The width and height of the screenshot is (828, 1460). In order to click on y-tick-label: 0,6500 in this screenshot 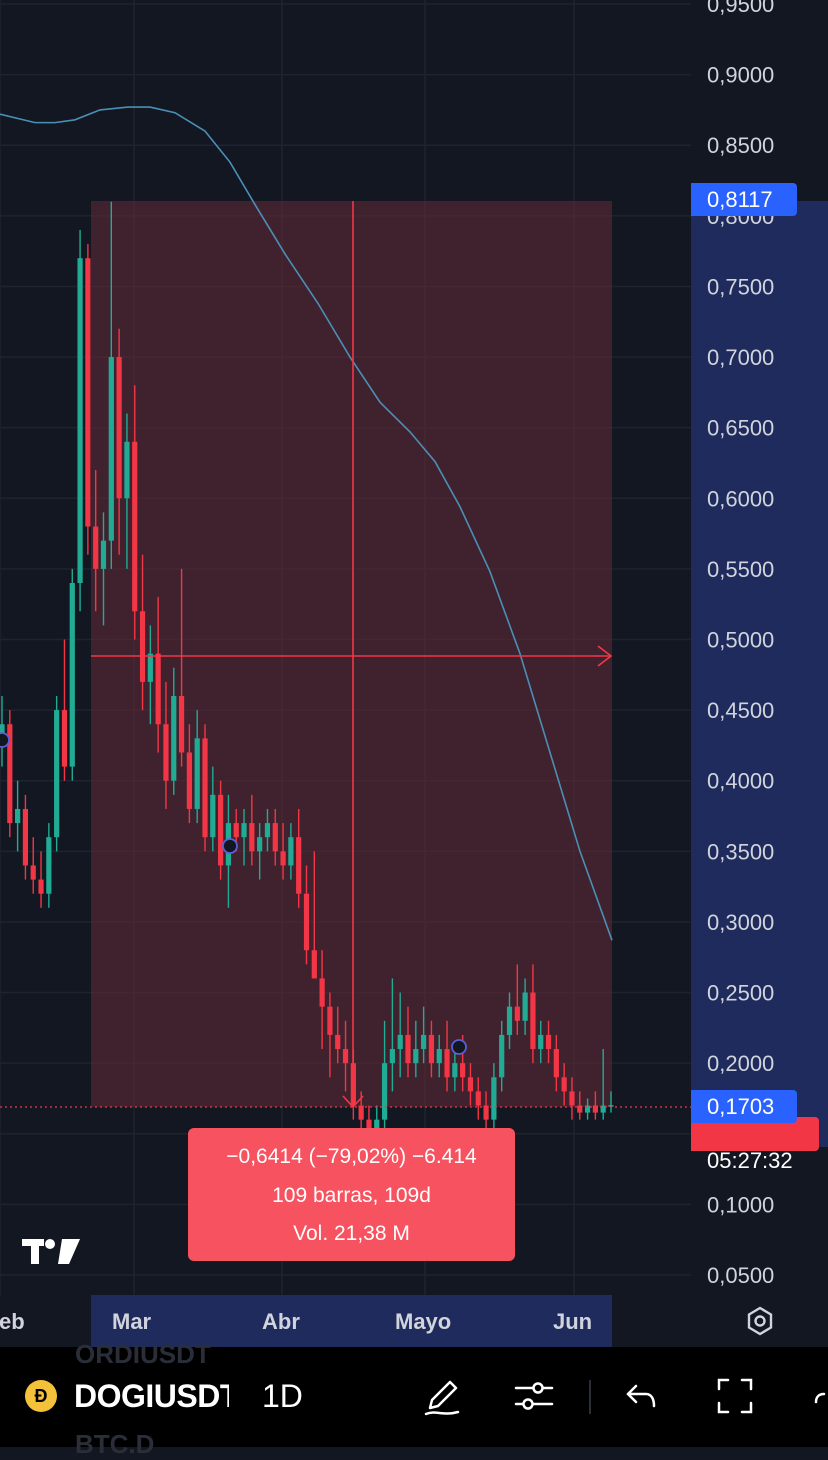, I will do `click(740, 428)`.